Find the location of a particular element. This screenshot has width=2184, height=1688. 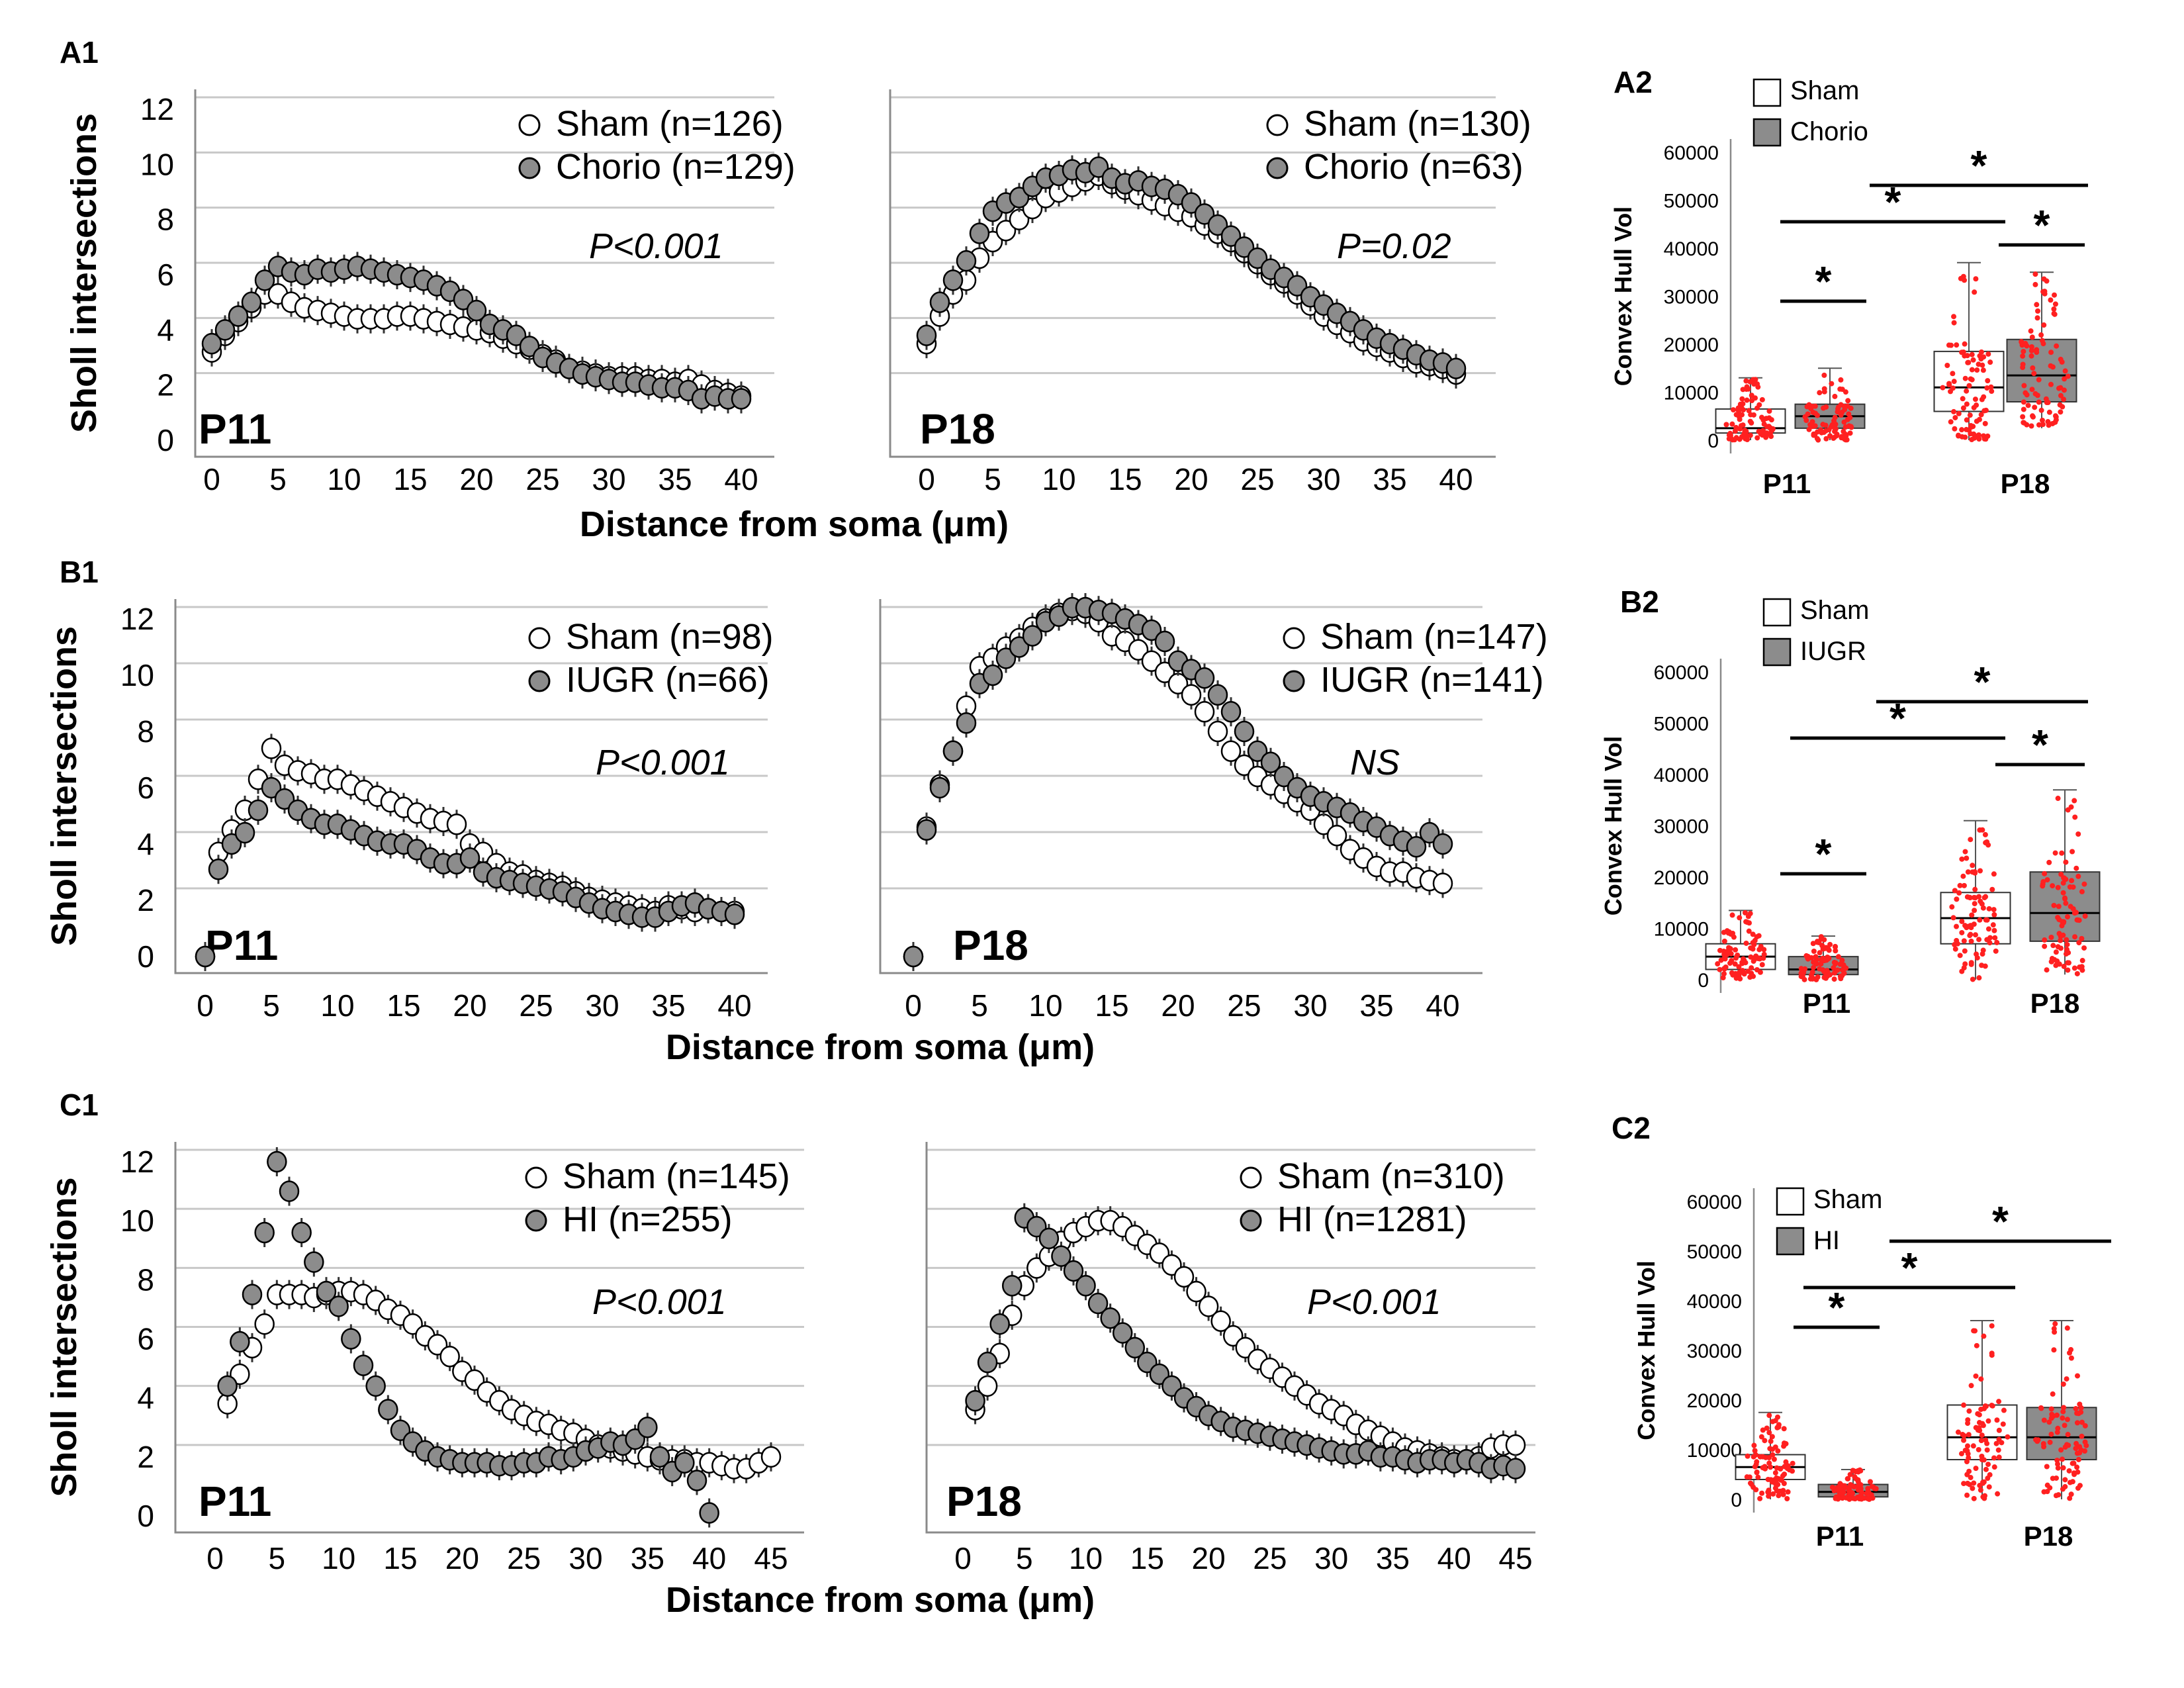

x-tick-label: 20 is located at coordinates (476, 479).